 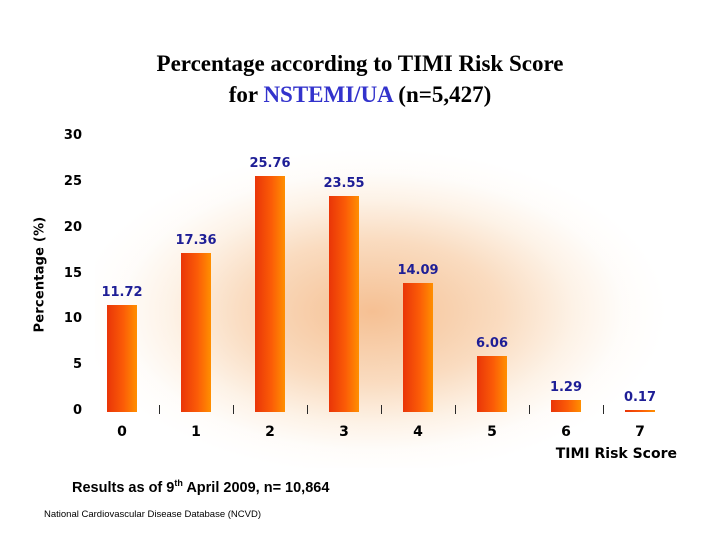 I want to click on x-tick-label-4: 4, so click(x=418, y=432).